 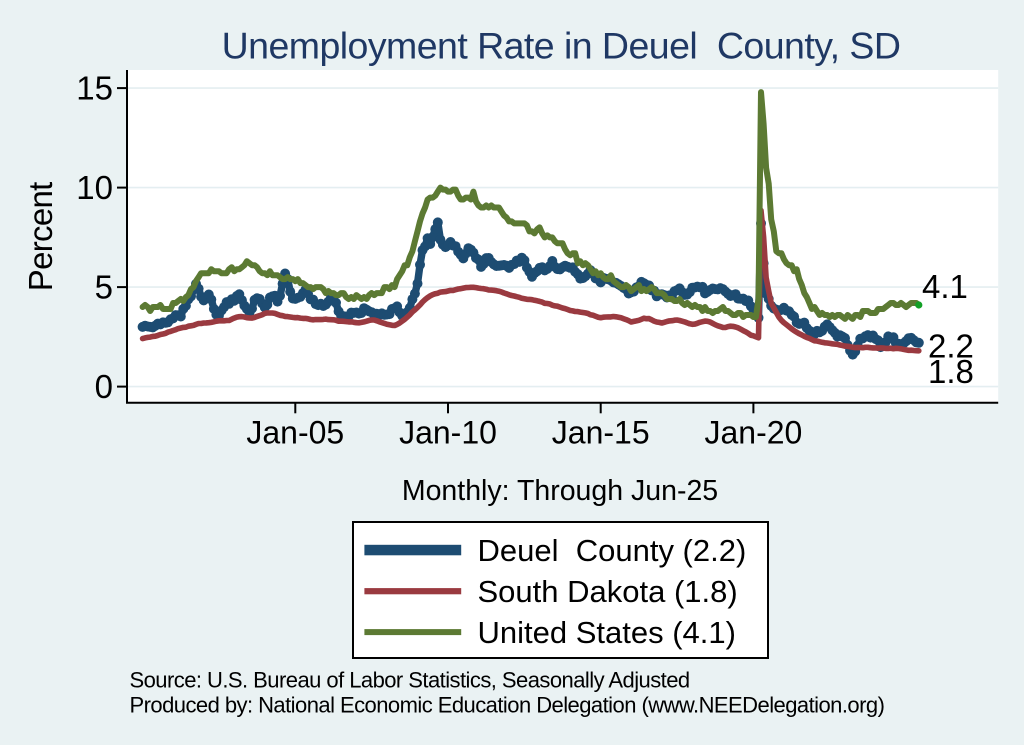 What do you see at coordinates (94, 187) in the screenshot?
I see `svg-text: 10` at bounding box center [94, 187].